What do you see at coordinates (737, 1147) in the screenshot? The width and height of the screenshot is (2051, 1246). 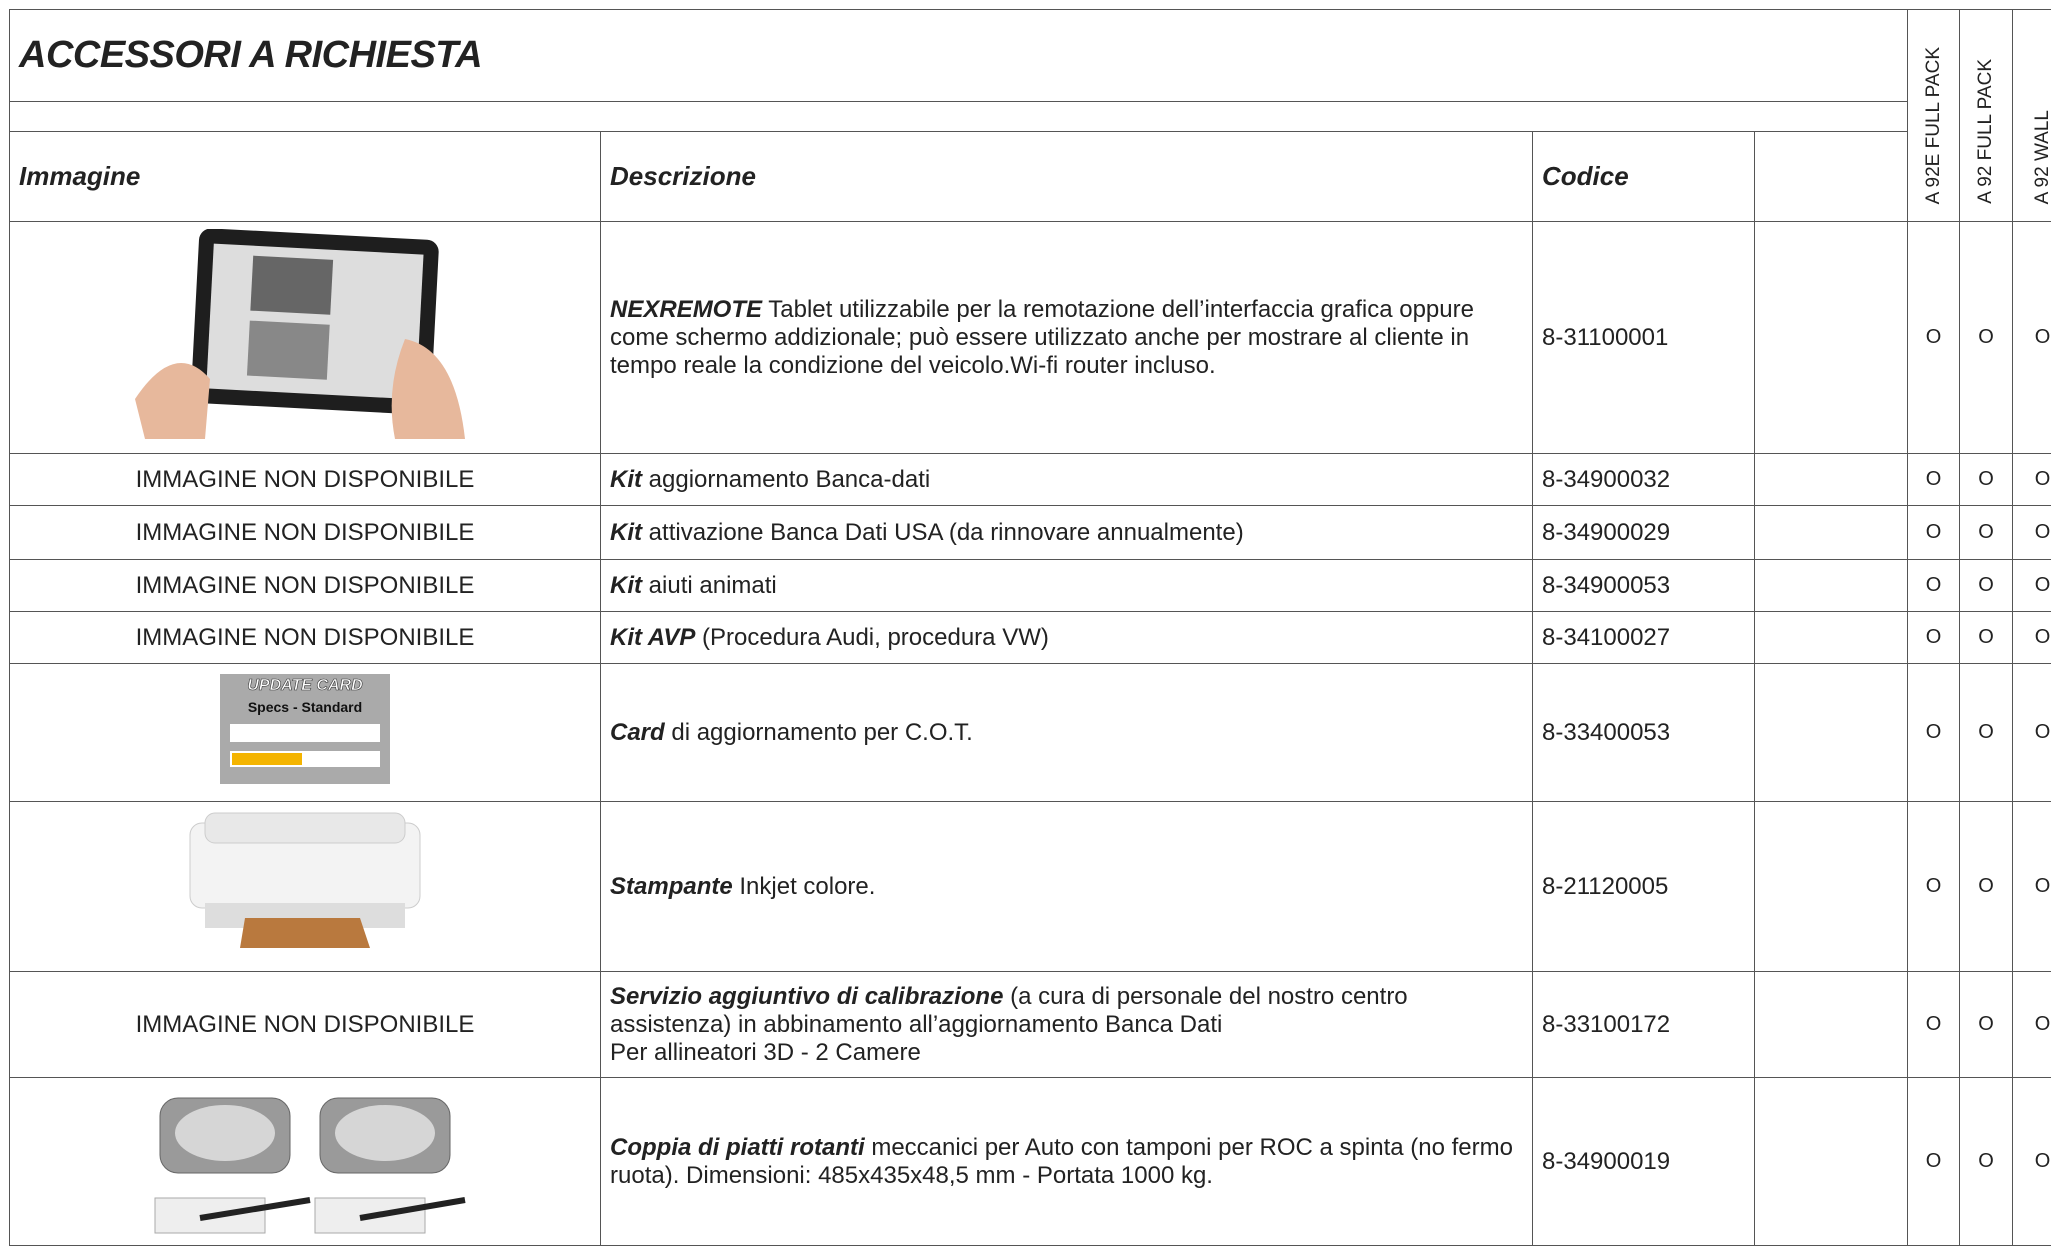 I see `item-name: Coppia di piatti rotanti` at bounding box center [737, 1147].